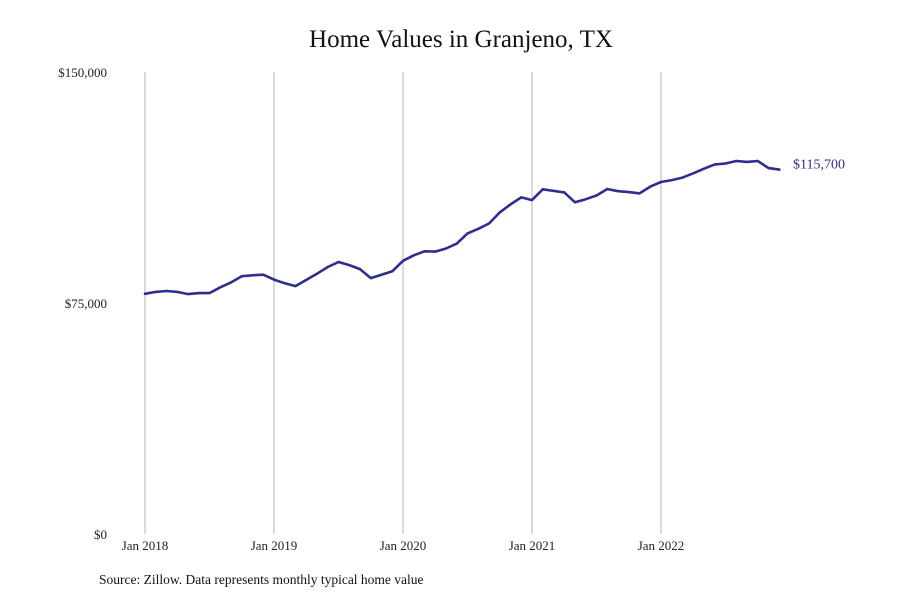 The image size is (900, 600). I want to click on x-tick-label: Jan 2019, so click(274, 545).